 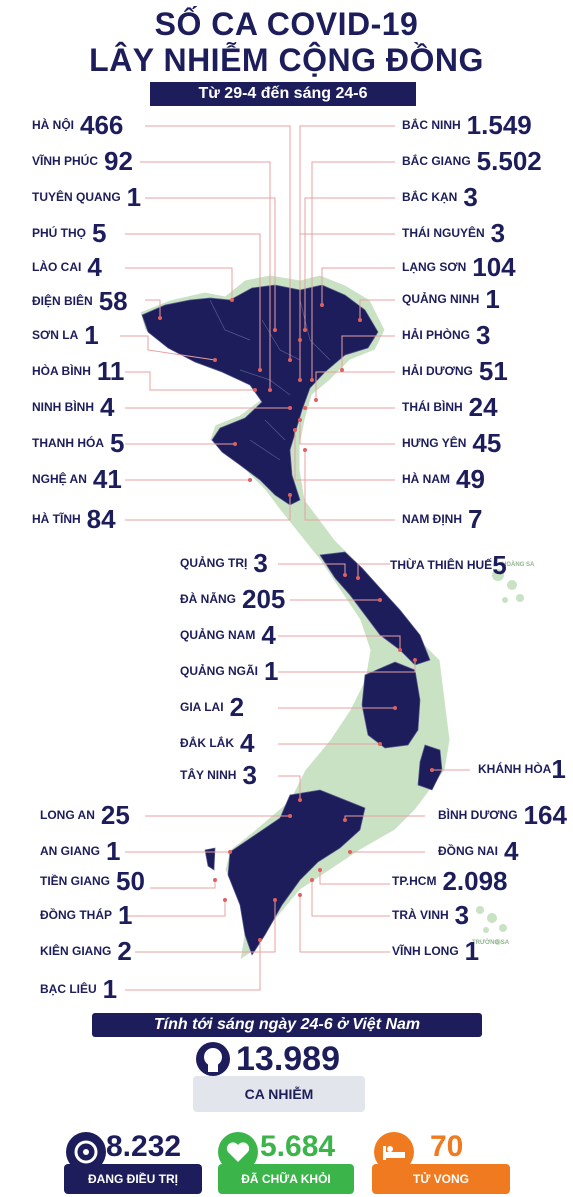 What do you see at coordinates (491, 925) in the screenshot?
I see `truong-sa-islands` at bounding box center [491, 925].